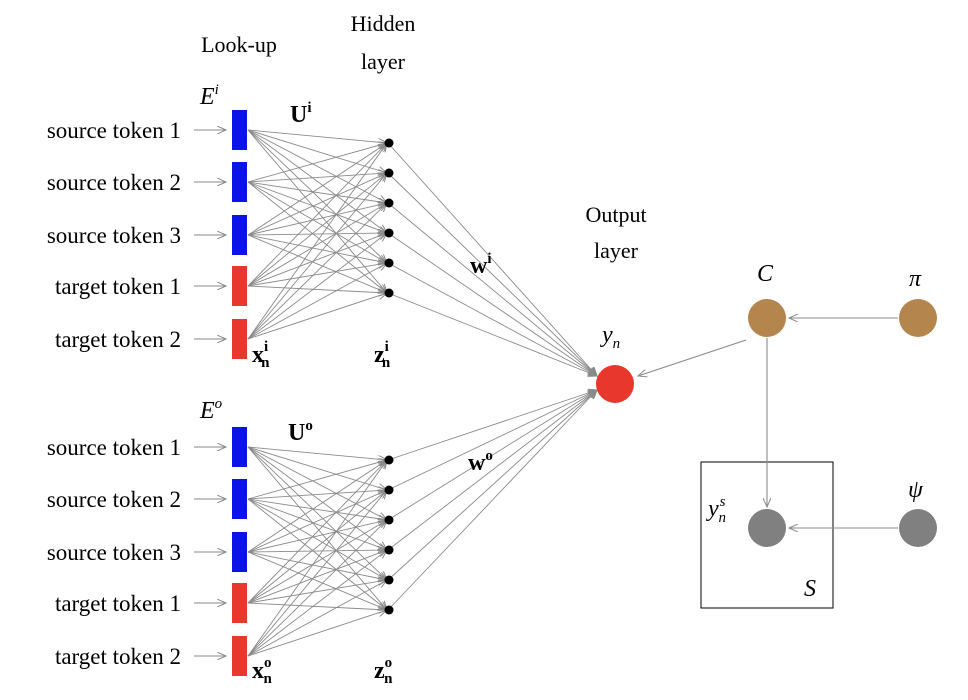  I want to click on embedding-output-label: Eo, so click(211, 410).